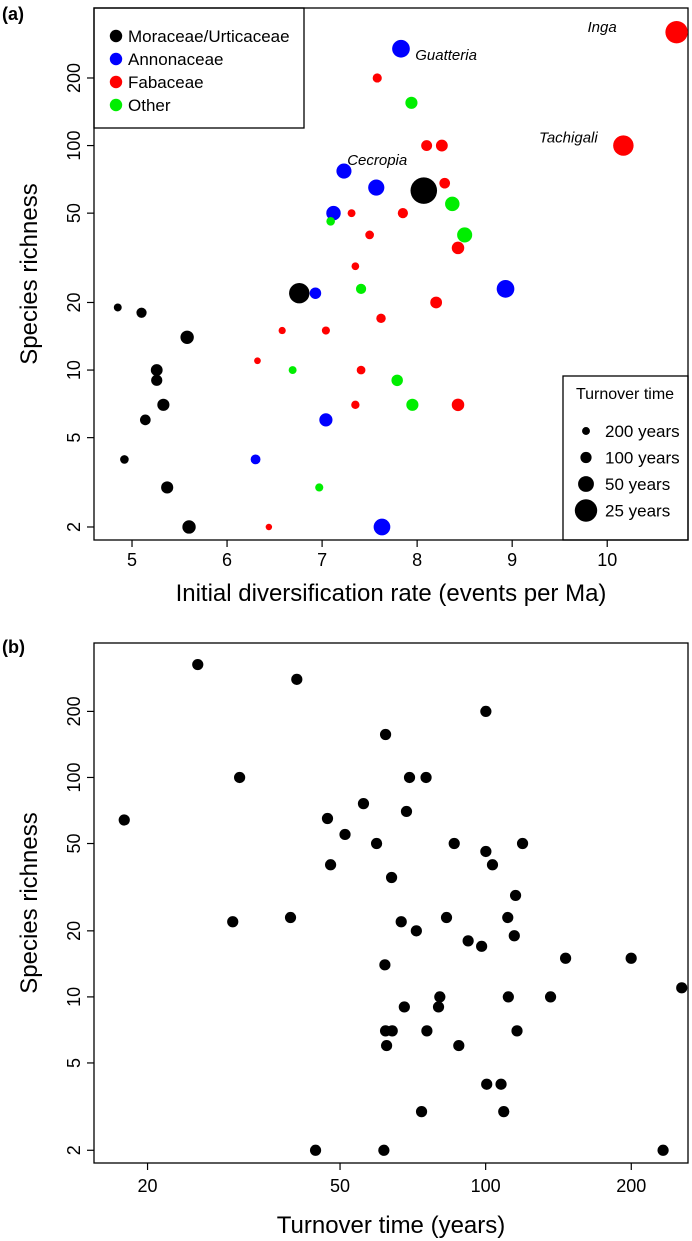 This screenshot has width=692, height=1241. I want to click on y-tick-label: 100, so click(74, 146).